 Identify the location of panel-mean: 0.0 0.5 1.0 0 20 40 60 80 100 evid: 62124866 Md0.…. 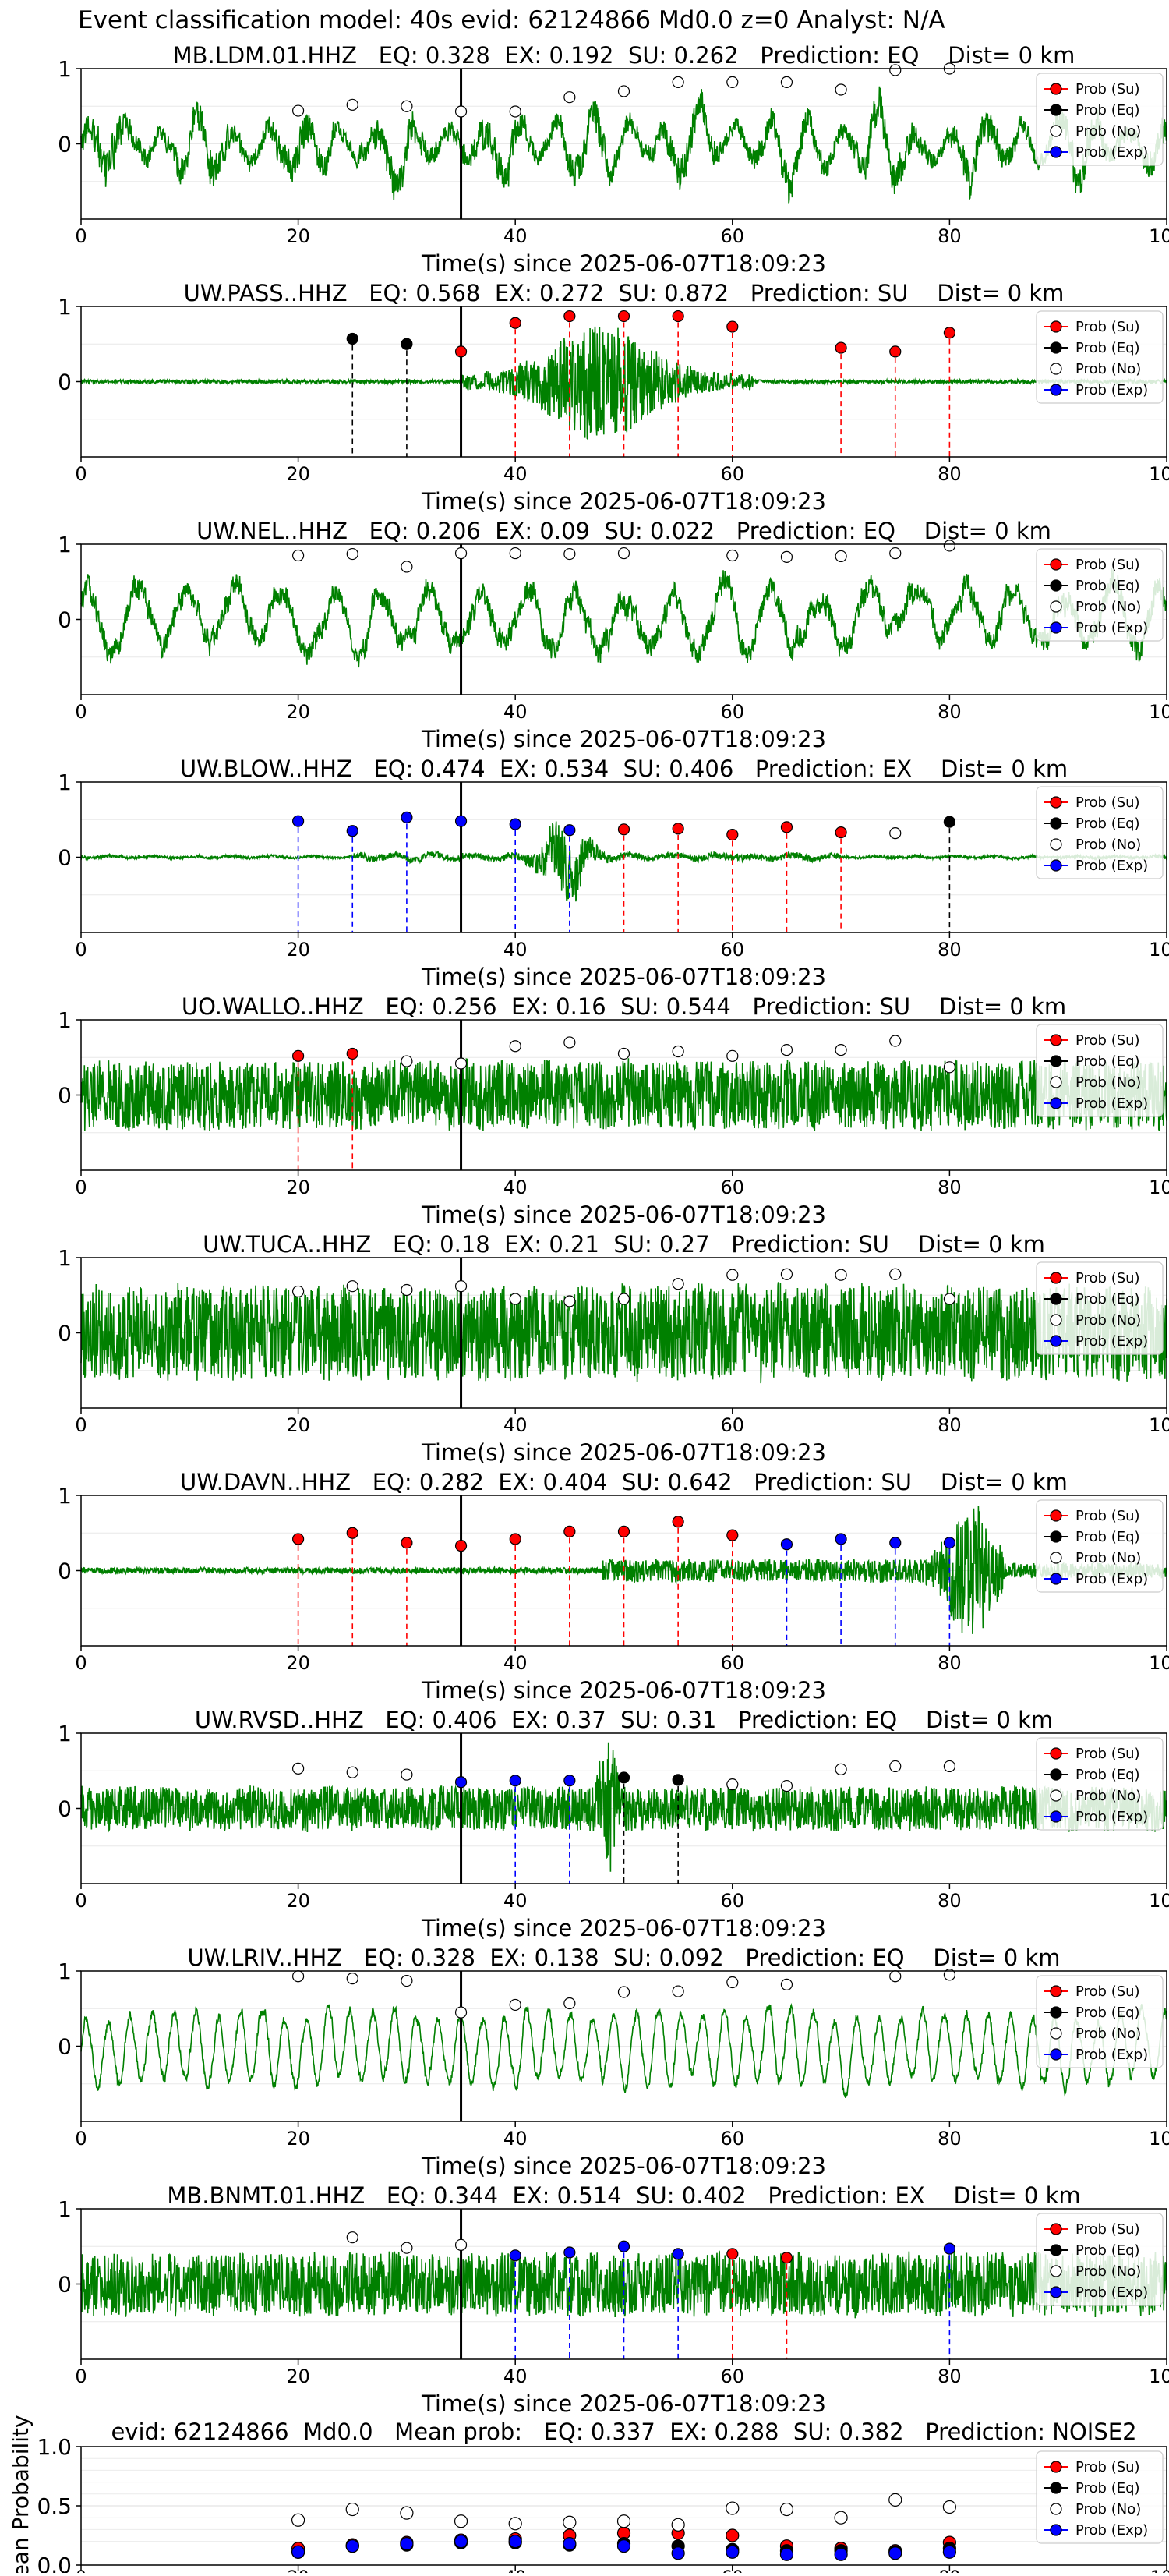
(588, 2495).